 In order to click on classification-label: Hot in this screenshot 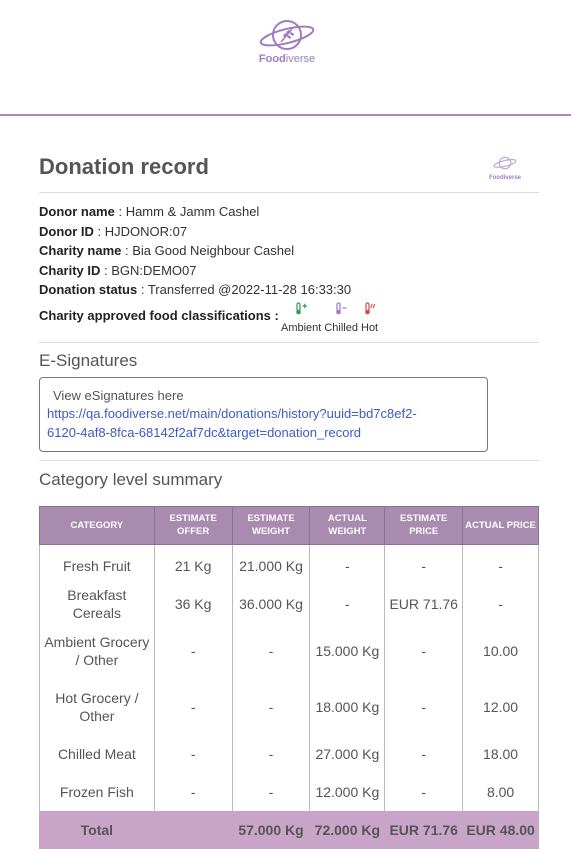, I will do `click(370, 327)`.